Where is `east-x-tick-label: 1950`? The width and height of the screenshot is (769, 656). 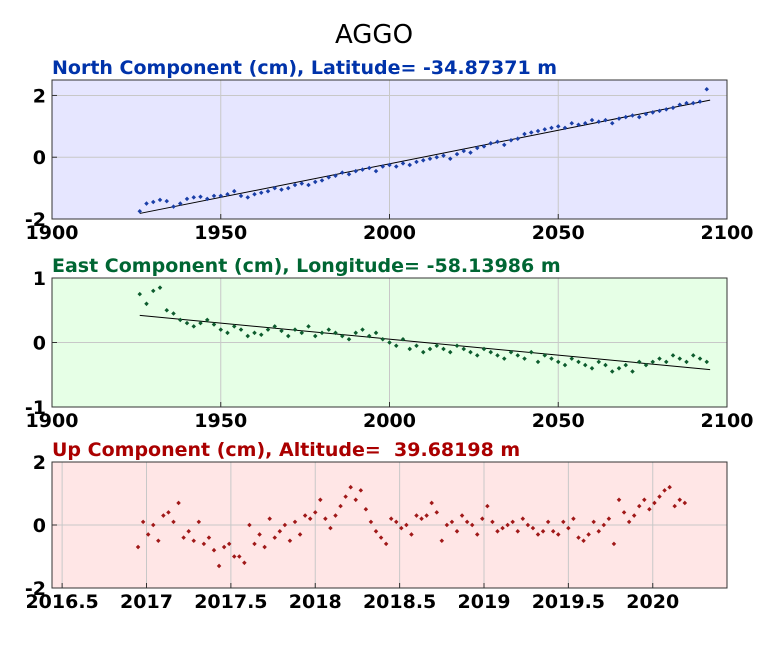 east-x-tick-label: 1950 is located at coordinates (220, 421).